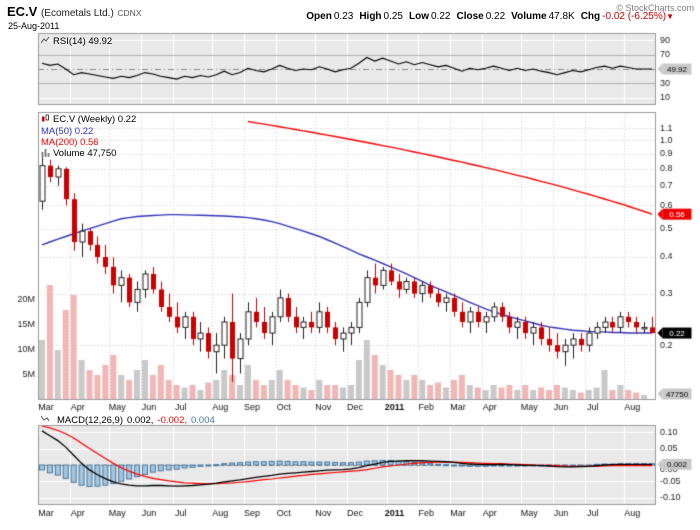  What do you see at coordinates (45, 154) in the screenshot?
I see `volume-bars-icon` at bounding box center [45, 154].